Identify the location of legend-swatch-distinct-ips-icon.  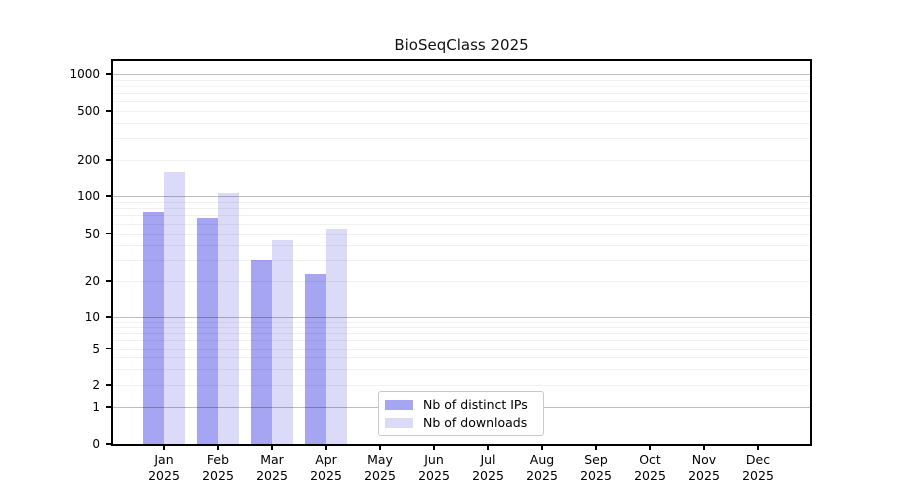
(399, 405).